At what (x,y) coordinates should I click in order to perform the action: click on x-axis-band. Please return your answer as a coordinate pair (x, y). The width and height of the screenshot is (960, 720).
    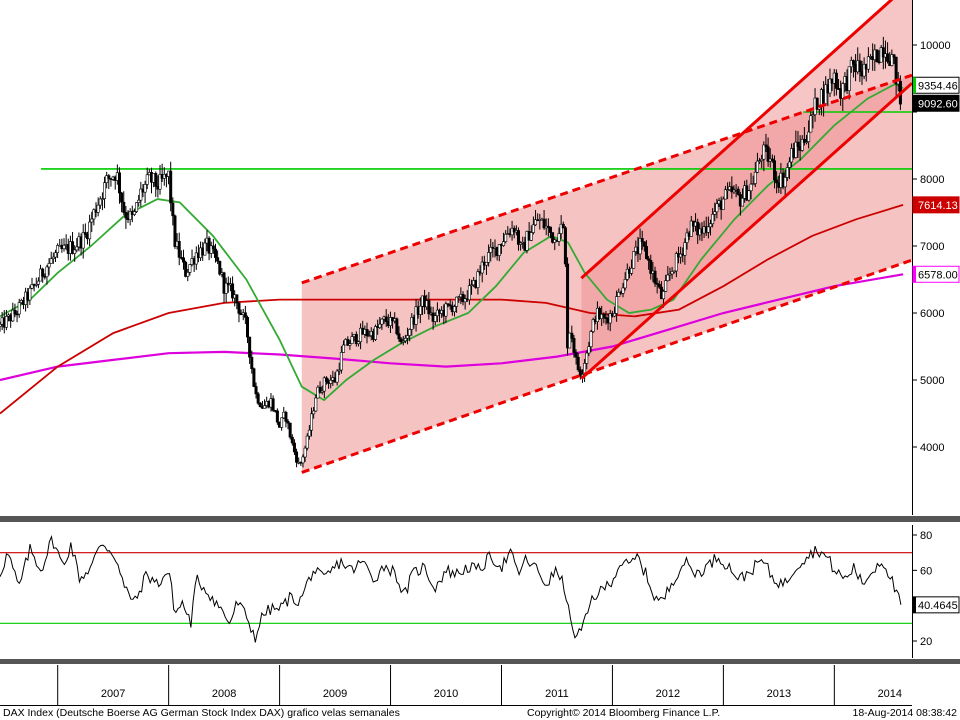
    Looking at the image, I should click on (456, 685).